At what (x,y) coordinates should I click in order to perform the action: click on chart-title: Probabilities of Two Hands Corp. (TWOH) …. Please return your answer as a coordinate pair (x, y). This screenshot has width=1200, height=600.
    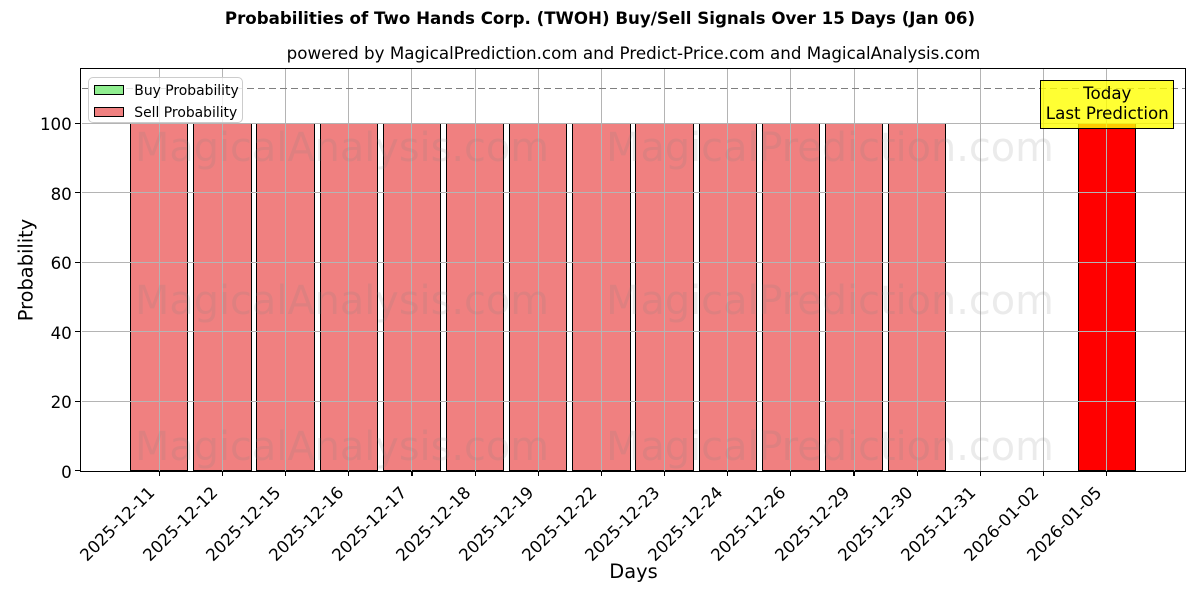
    Looking at the image, I should click on (600, 19).